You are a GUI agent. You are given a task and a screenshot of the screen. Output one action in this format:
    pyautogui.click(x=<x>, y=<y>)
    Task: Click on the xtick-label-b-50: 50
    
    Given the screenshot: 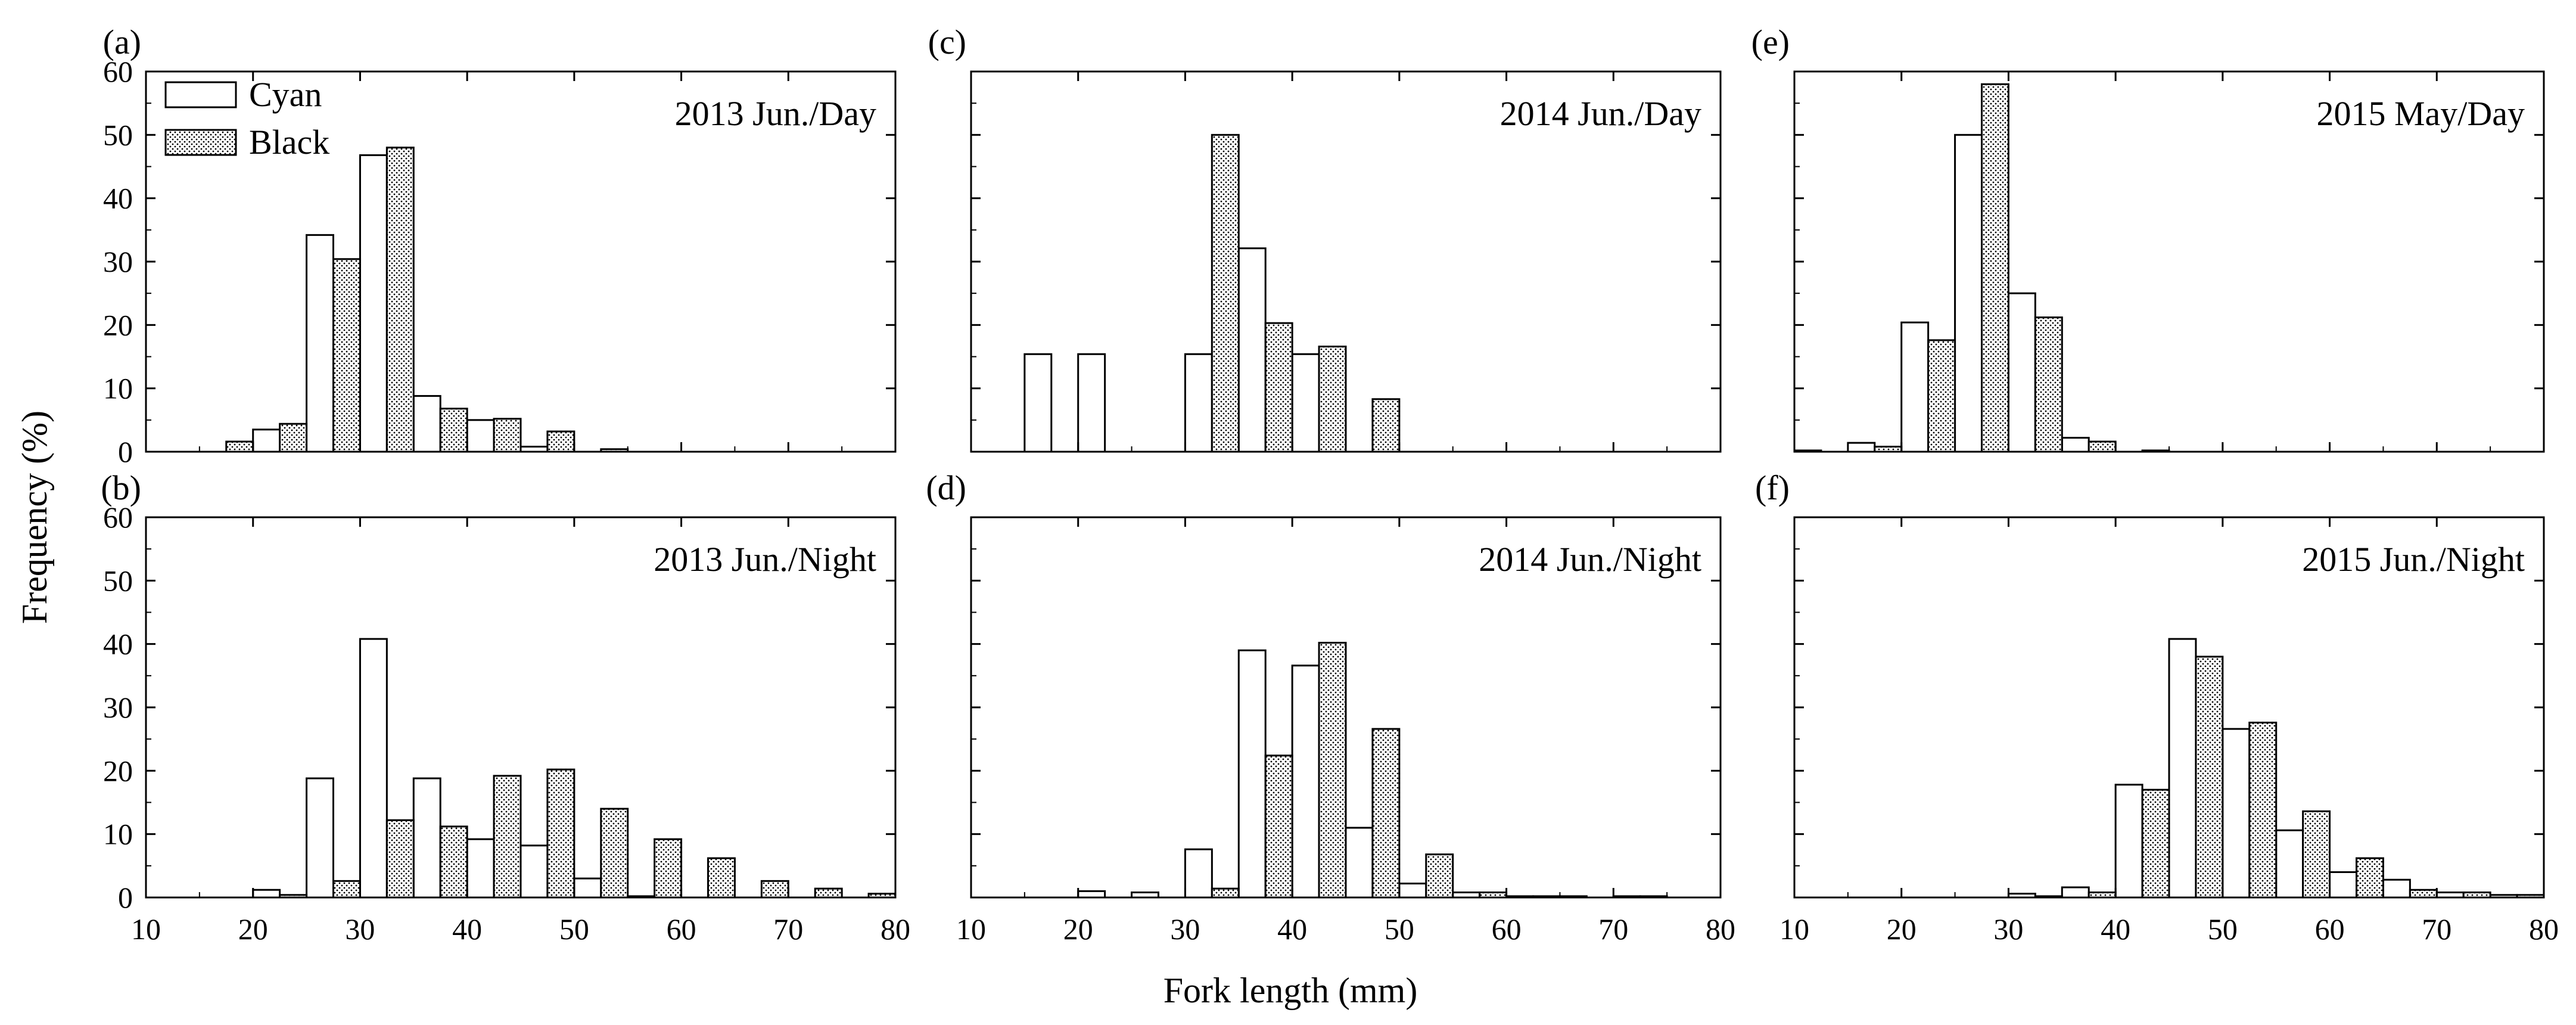 What is the action you would take?
    pyautogui.click(x=574, y=929)
    